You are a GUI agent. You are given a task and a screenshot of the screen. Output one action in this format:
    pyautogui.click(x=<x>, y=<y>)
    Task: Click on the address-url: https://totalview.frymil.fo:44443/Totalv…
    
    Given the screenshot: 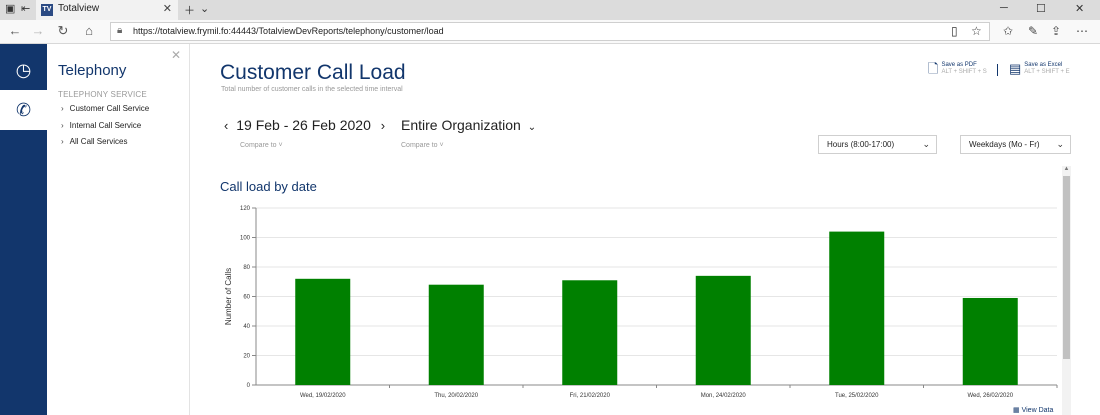 What is the action you would take?
    pyautogui.click(x=288, y=31)
    